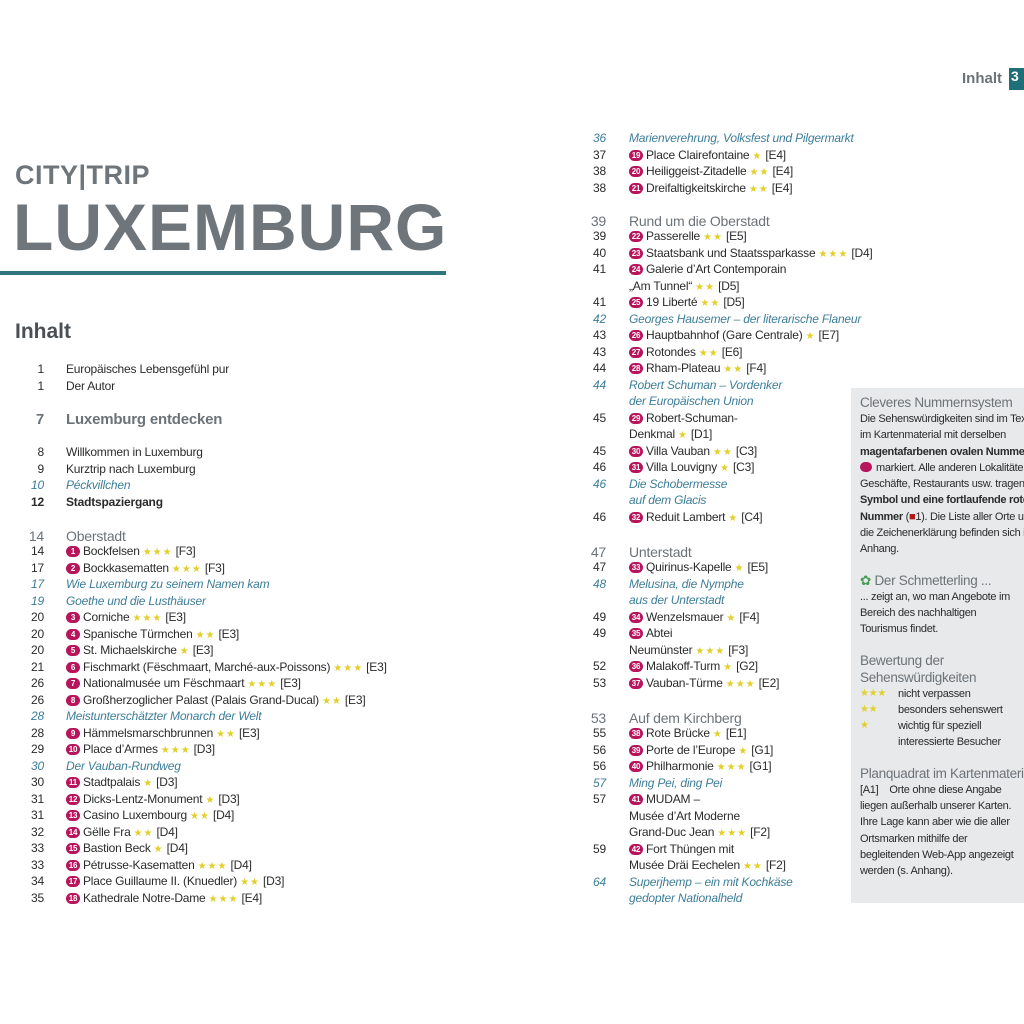 The height and width of the screenshot is (1024, 1024). Describe the element at coordinates (731, 252) in the screenshot. I see `entry-title: Staatsbank und Staatssparkasse` at that location.